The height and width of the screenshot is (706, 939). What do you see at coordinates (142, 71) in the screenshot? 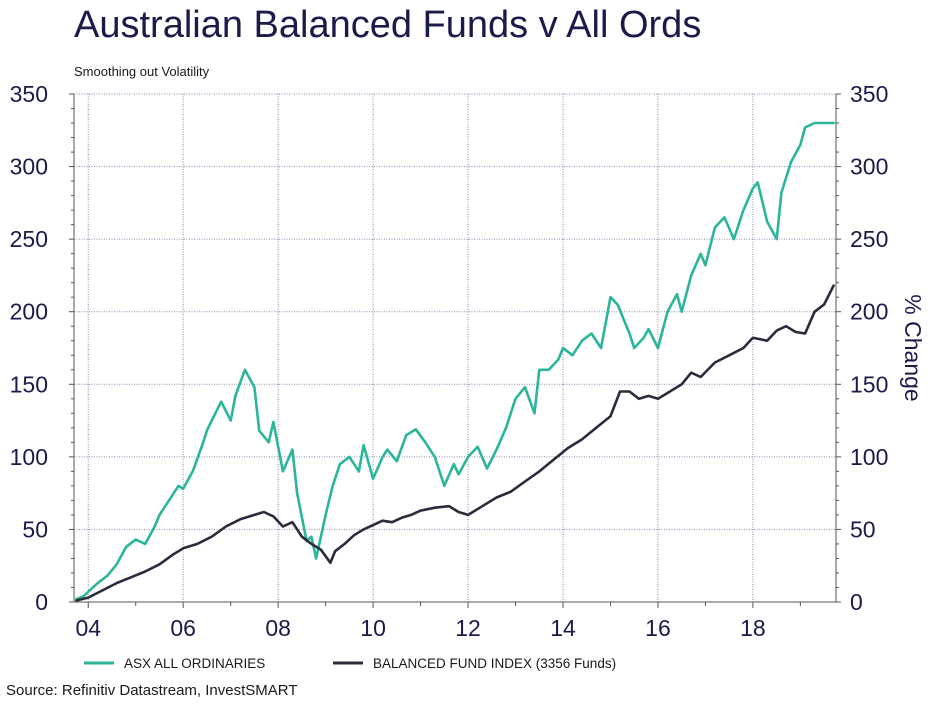
I see `chart-subtitle: Smoothing out Volatility` at bounding box center [142, 71].